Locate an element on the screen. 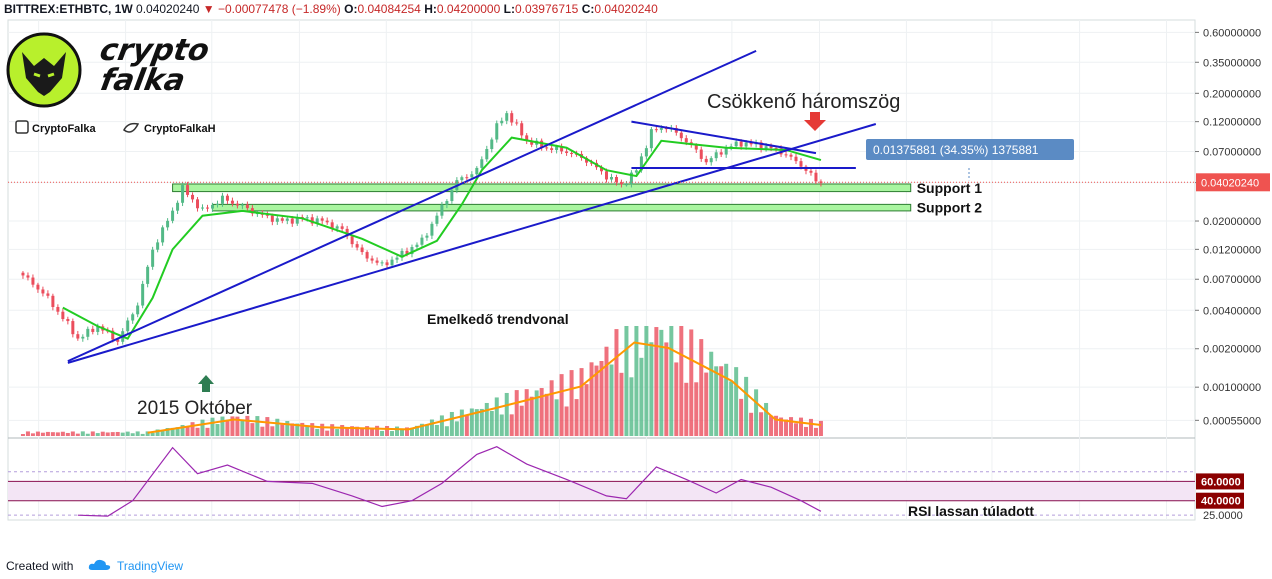 This screenshot has width=1272, height=579. facebook-handle: CryptoFalka is located at coordinates (64, 129).